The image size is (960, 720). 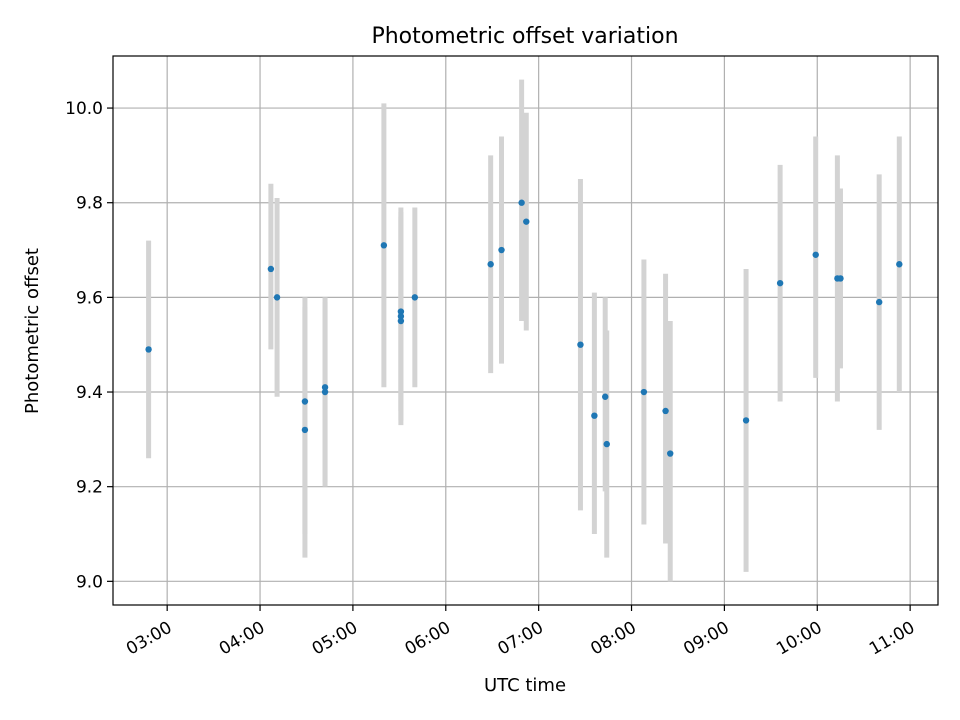 I want to click on y-tick-label: 9.4, so click(x=89, y=393).